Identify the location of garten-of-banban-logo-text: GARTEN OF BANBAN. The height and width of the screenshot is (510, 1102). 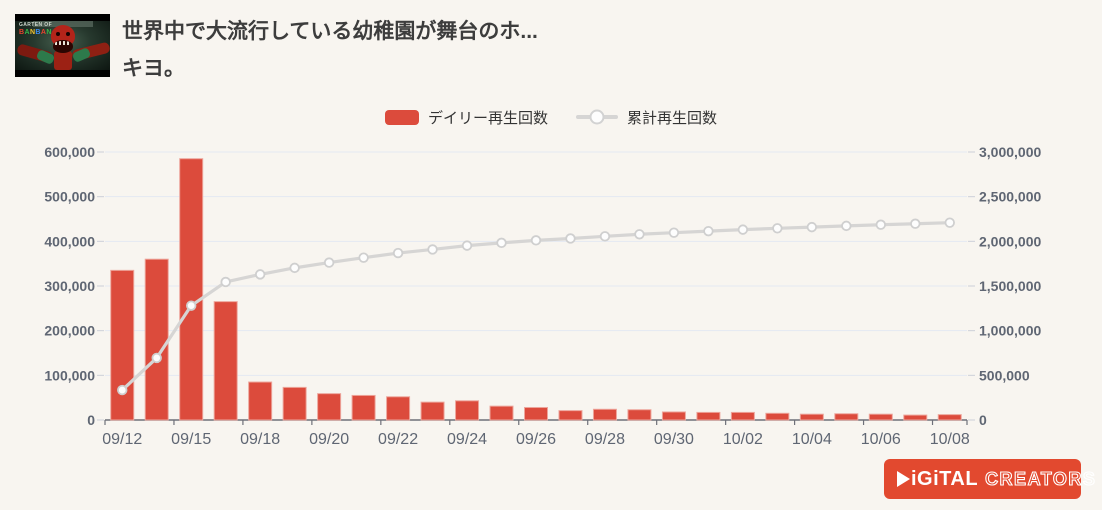
(35, 29).